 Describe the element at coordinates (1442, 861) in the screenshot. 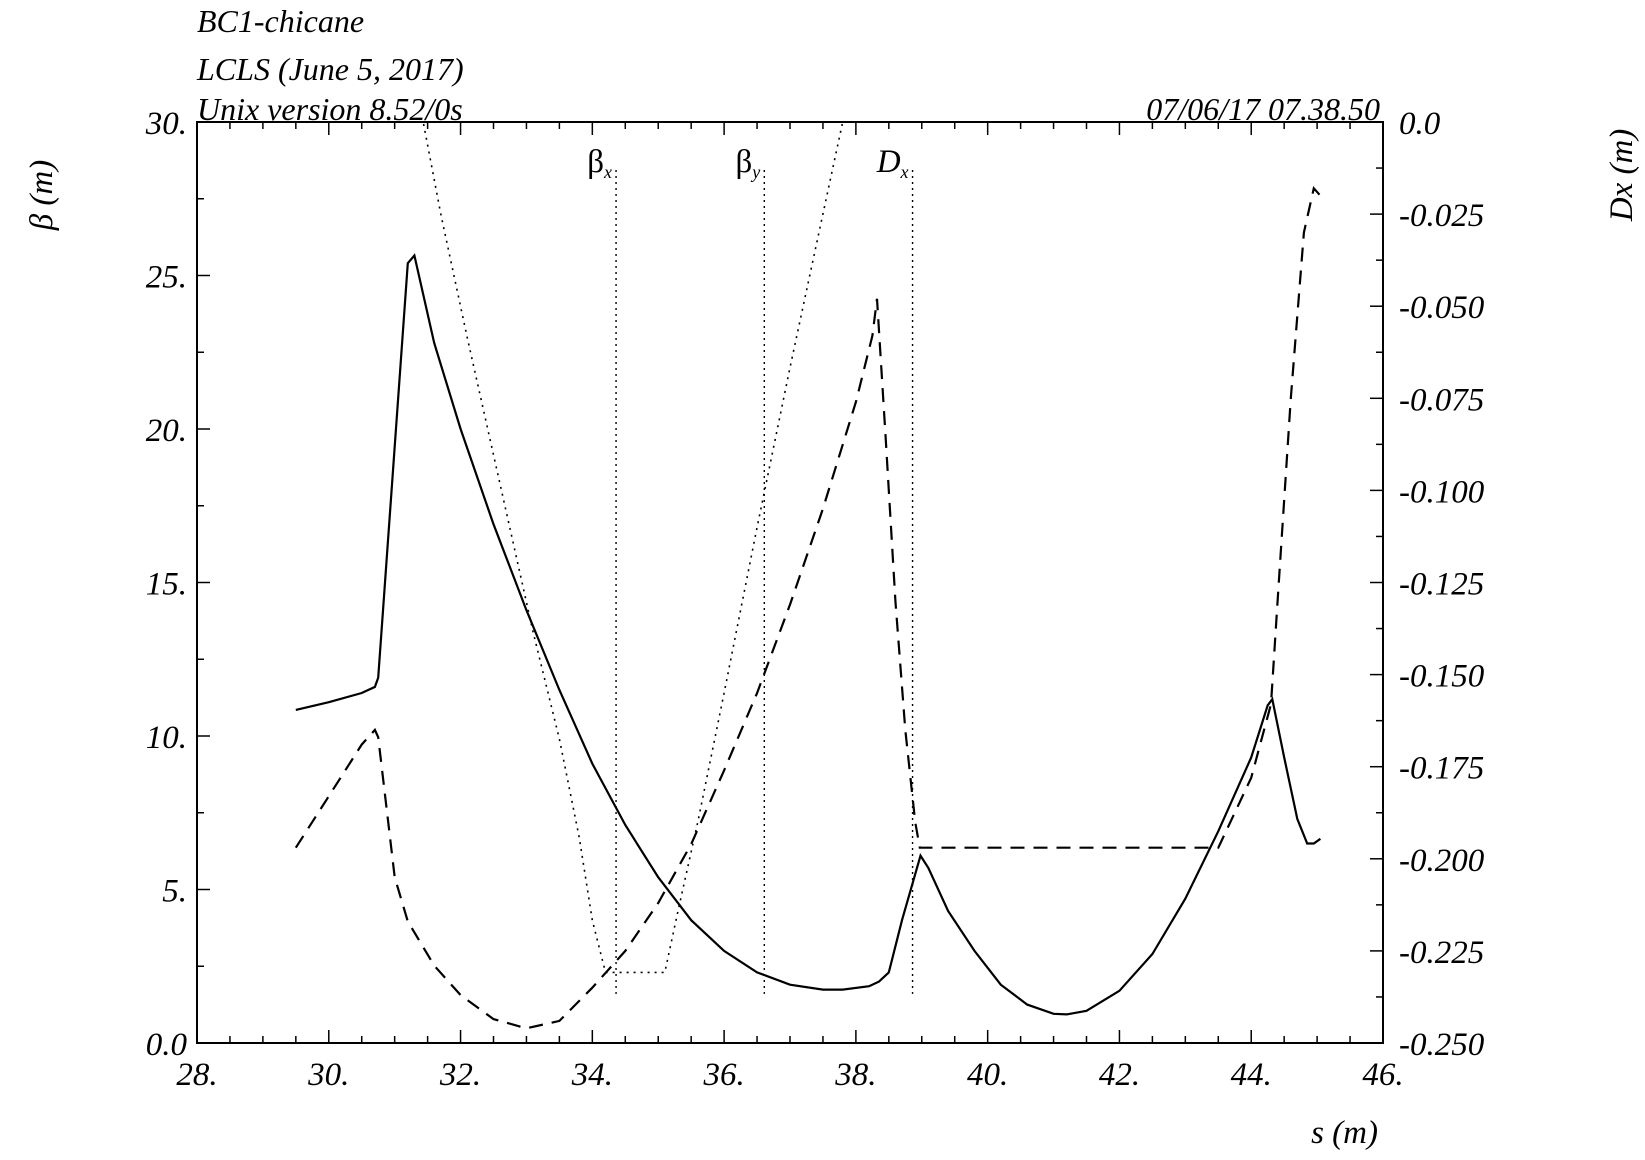

I see `right-y-tick-label: -0.200` at that location.